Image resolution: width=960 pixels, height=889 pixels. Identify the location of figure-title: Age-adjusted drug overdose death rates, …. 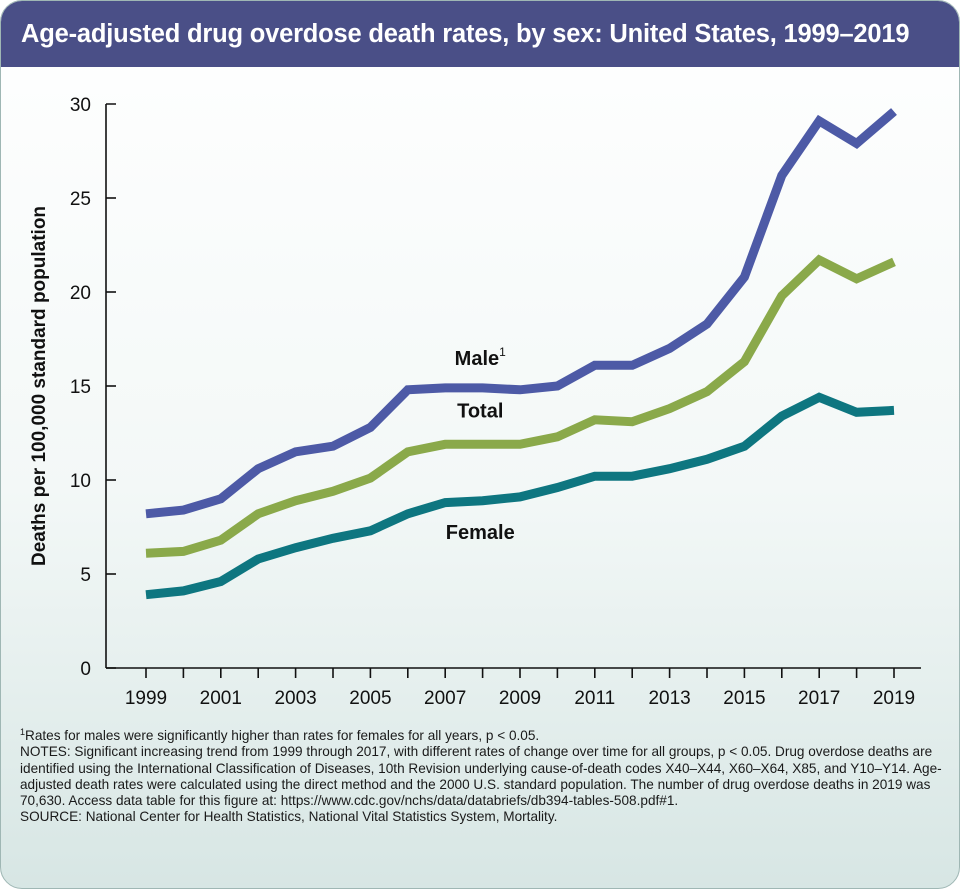
(465, 33).